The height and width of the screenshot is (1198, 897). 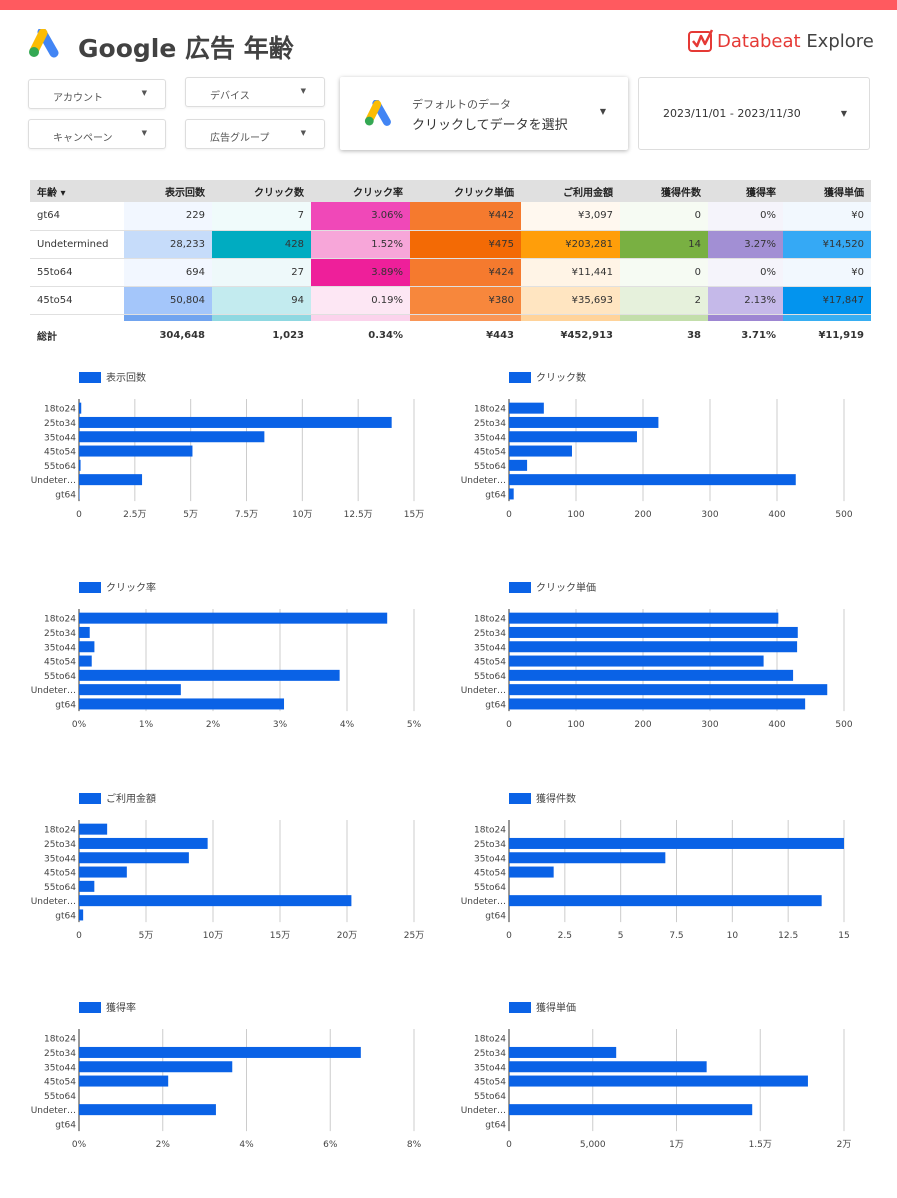 What do you see at coordinates (261, 300) in the screenshot?
I see `metric-cell: 94` at bounding box center [261, 300].